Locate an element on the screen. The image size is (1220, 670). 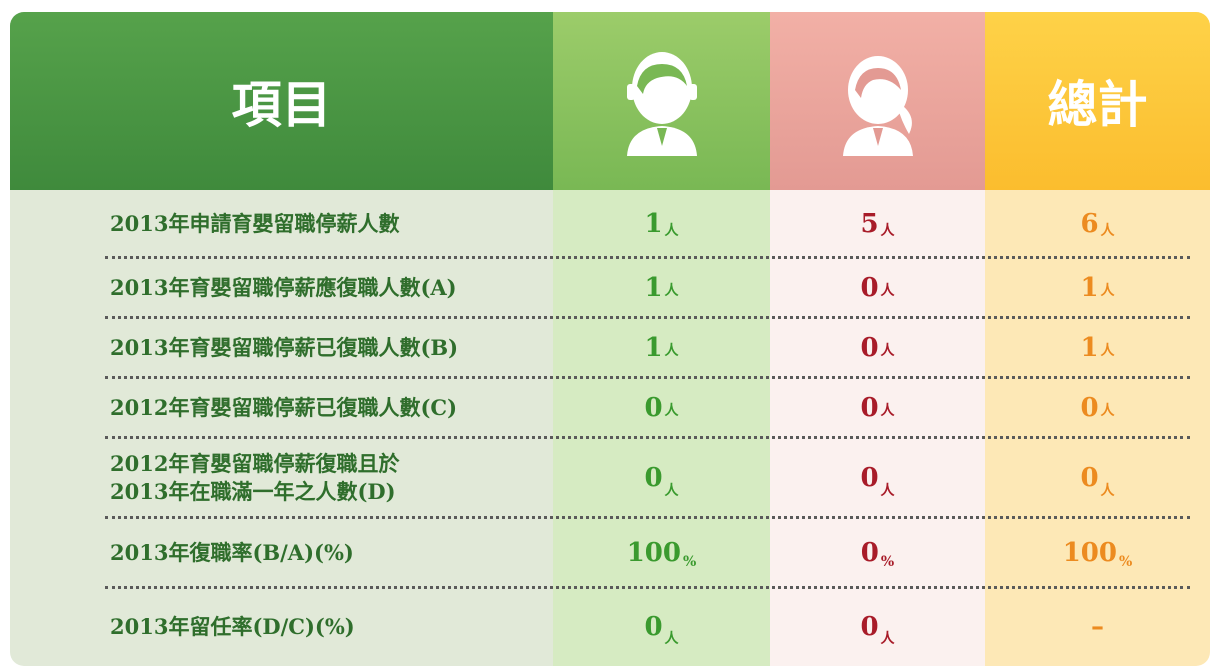
value: 5 is located at coordinates (869, 224).